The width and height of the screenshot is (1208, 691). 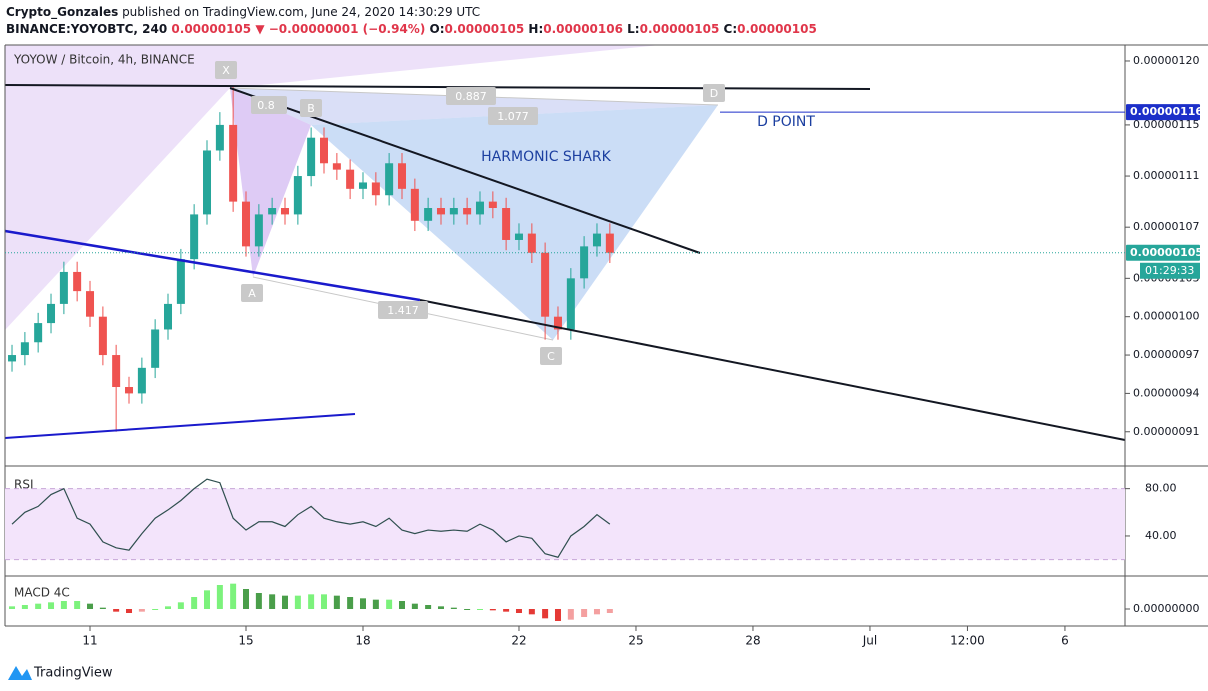 I want to click on y-tick-label: 80.00, so click(x=1161, y=488).